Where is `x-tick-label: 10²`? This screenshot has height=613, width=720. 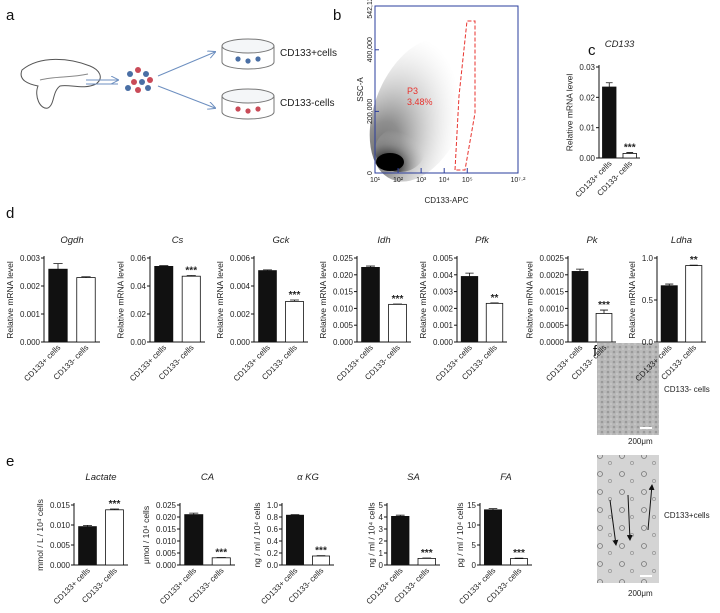
x-tick-label: 10² is located at coordinates (398, 180).